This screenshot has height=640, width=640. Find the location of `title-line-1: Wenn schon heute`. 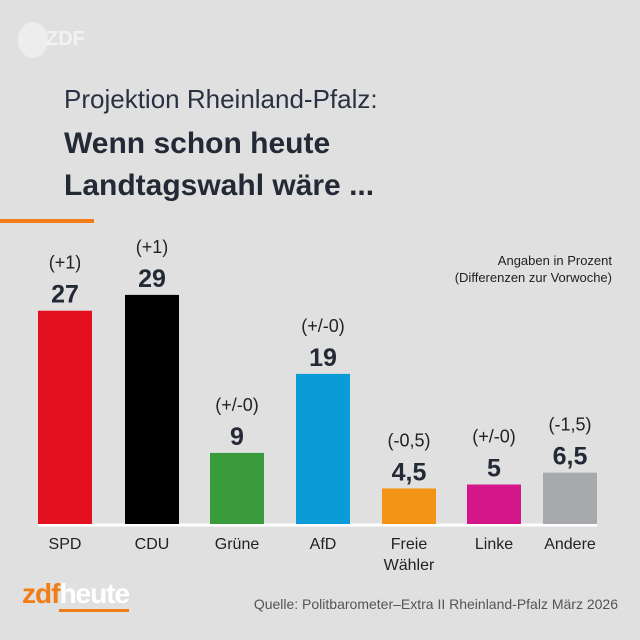

title-line-1: Wenn schon heute is located at coordinates (197, 143).